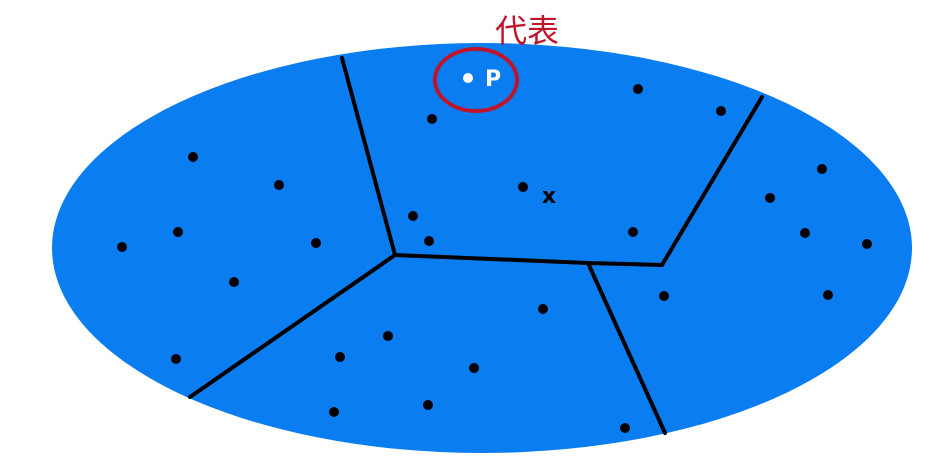 The width and height of the screenshot is (952, 460). Describe the element at coordinates (527, 31) in the screenshot. I see `annotation-label: 代表` at that location.